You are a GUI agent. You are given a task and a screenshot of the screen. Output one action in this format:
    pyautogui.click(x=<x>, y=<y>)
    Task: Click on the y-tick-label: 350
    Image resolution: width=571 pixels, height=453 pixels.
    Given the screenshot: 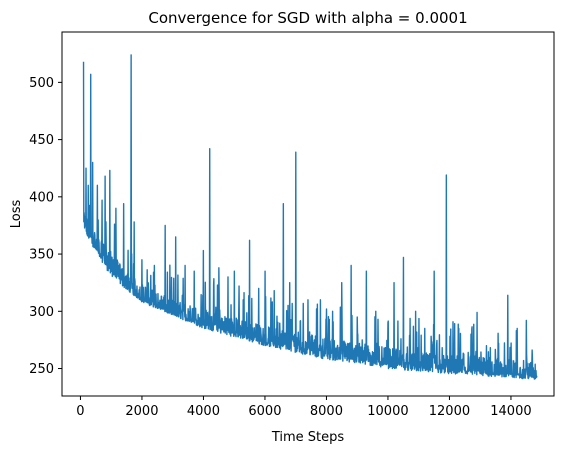 What is the action you would take?
    pyautogui.click(x=41, y=255)
    